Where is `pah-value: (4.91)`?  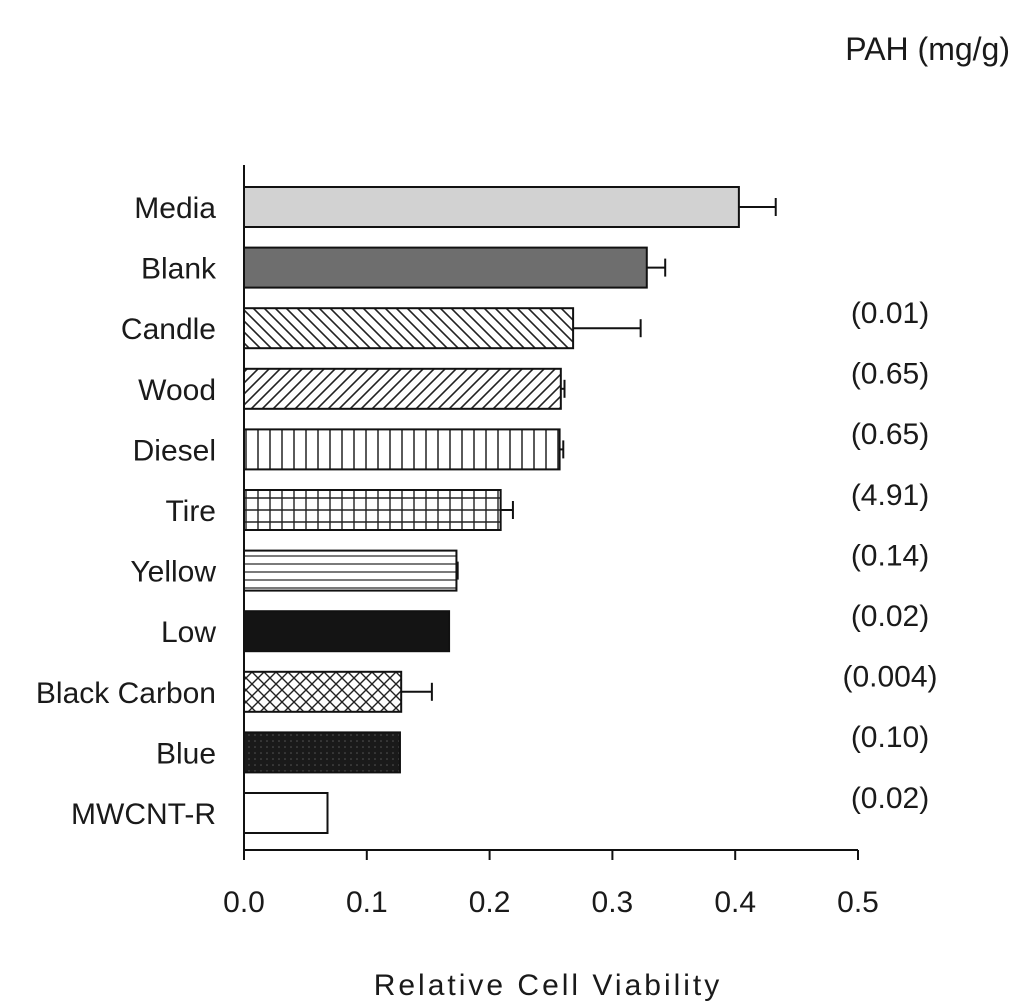 pah-value: (4.91) is located at coordinates (890, 495).